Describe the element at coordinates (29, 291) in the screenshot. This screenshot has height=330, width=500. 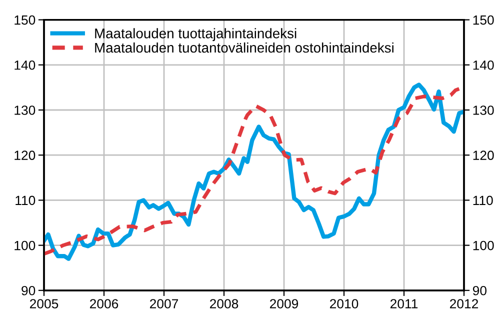
I see `y-tick-label: 90` at that location.